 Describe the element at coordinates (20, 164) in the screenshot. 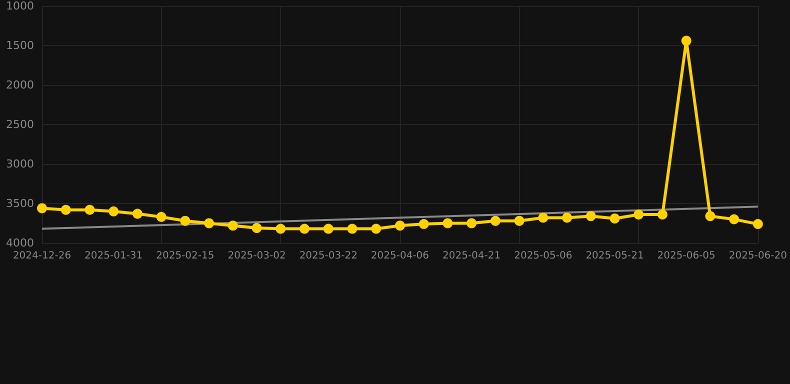

I see `y-tick-label: 3000` at that location.